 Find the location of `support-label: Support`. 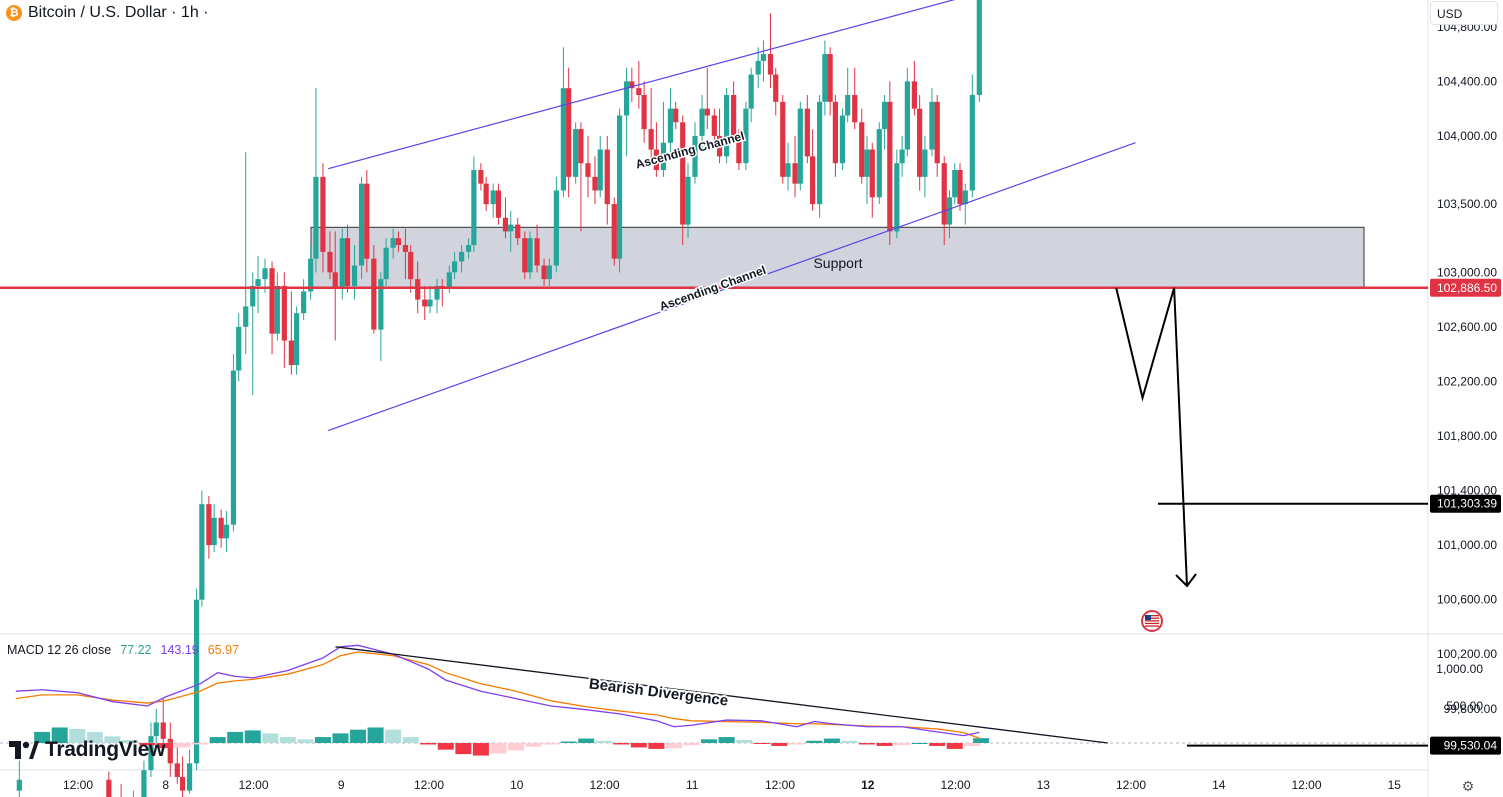

support-label: Support is located at coordinates (837, 263).